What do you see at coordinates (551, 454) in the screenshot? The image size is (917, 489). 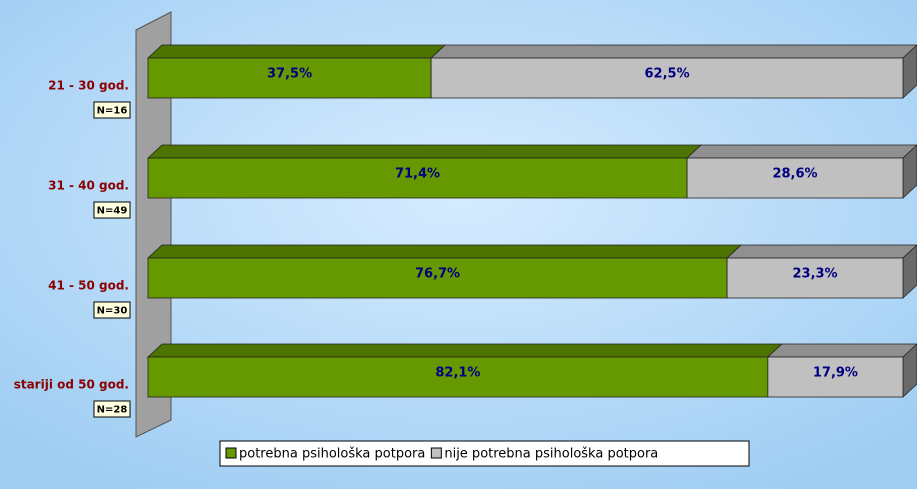 I see `legend-label: nije potrebna psihološka potpora` at bounding box center [551, 454].